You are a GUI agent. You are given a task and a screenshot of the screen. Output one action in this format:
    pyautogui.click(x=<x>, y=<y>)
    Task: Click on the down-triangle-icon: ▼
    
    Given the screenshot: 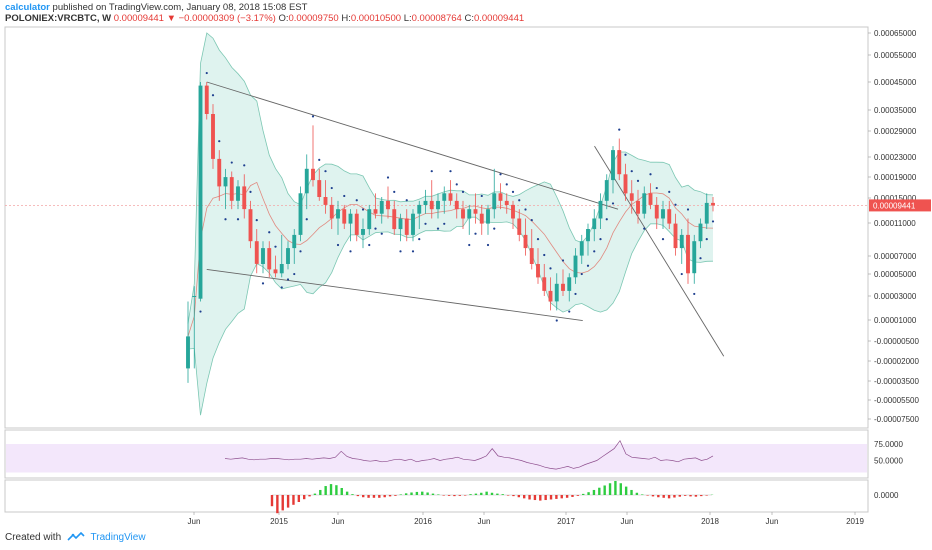 What is the action you would take?
    pyautogui.click(x=171, y=18)
    